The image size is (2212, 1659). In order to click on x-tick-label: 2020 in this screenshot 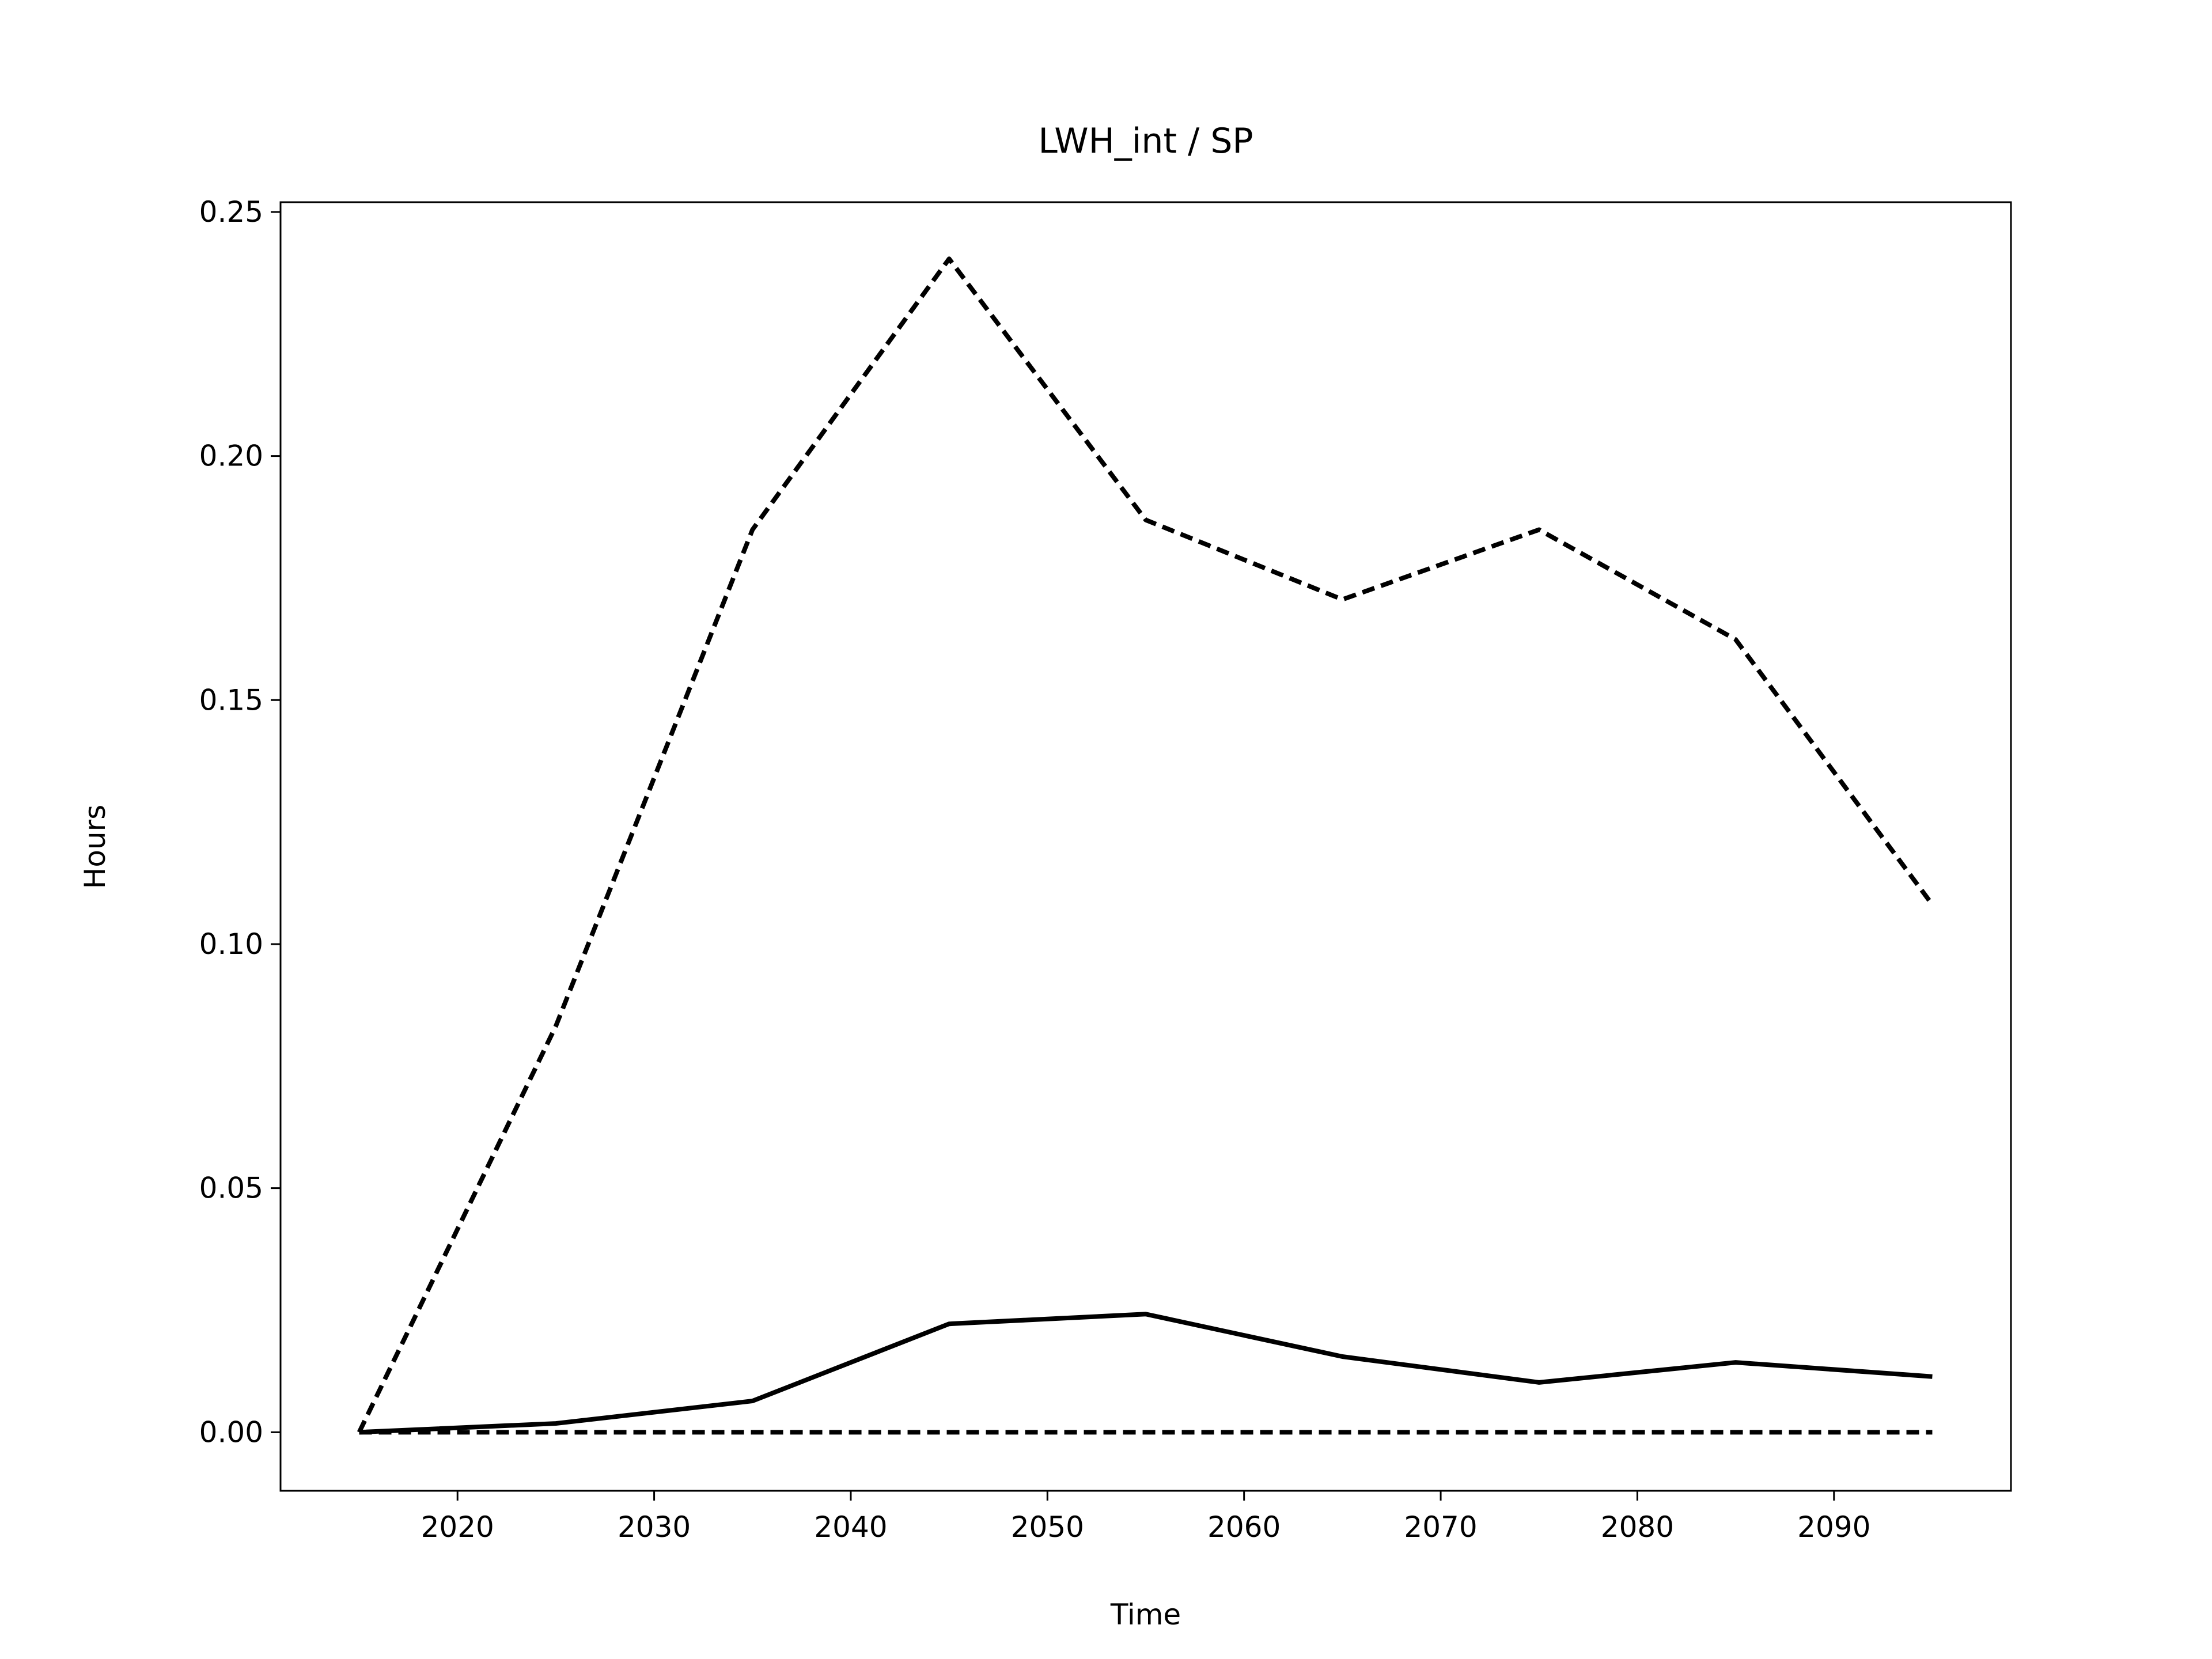, I will do `click(457, 1527)`.